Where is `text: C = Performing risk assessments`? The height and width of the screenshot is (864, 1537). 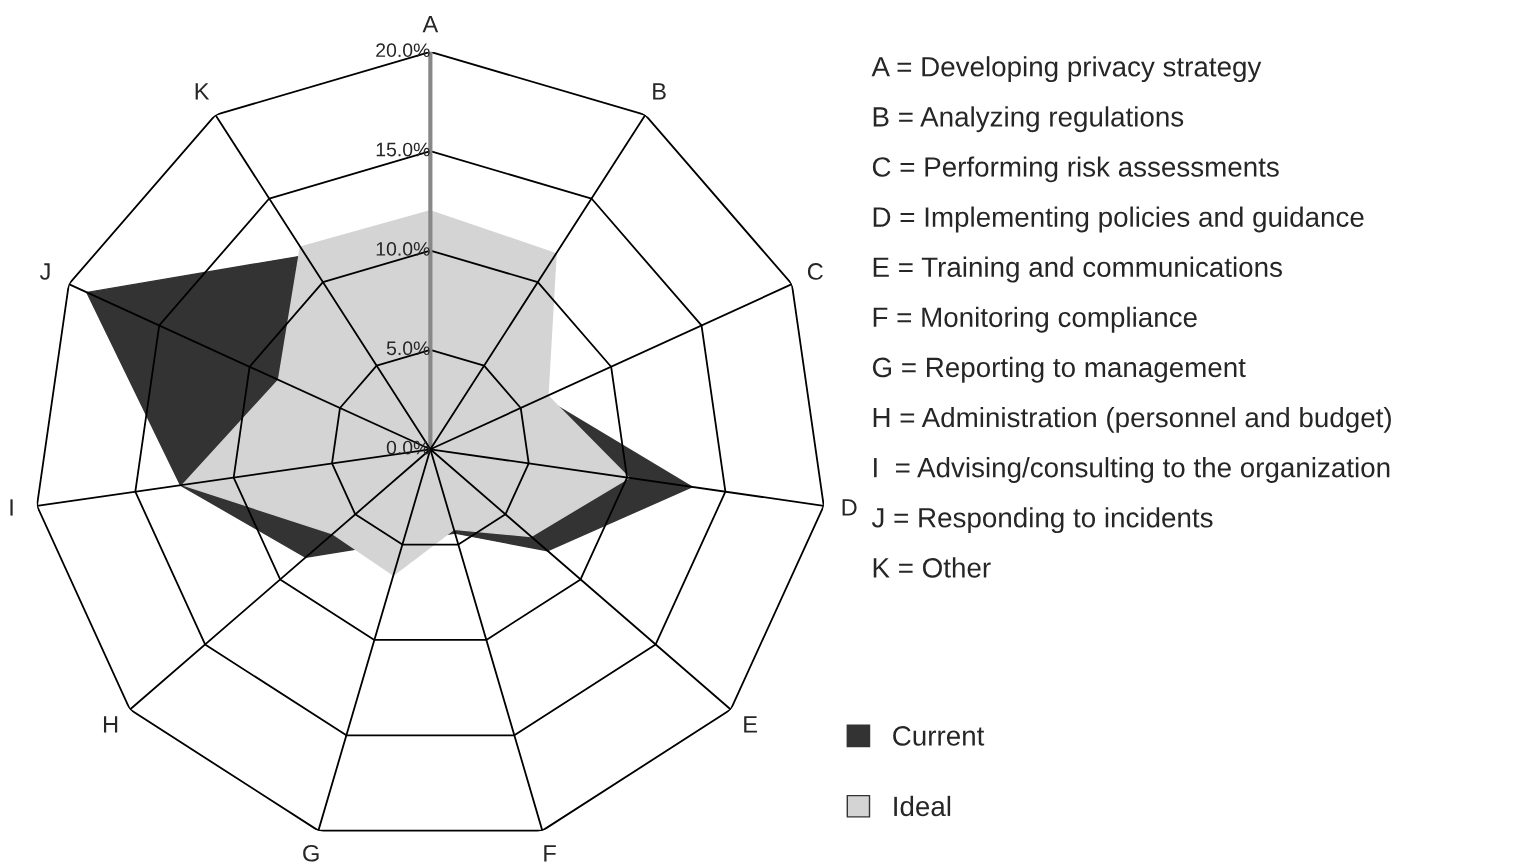 text: C = Performing risk assessments is located at coordinates (1075, 169).